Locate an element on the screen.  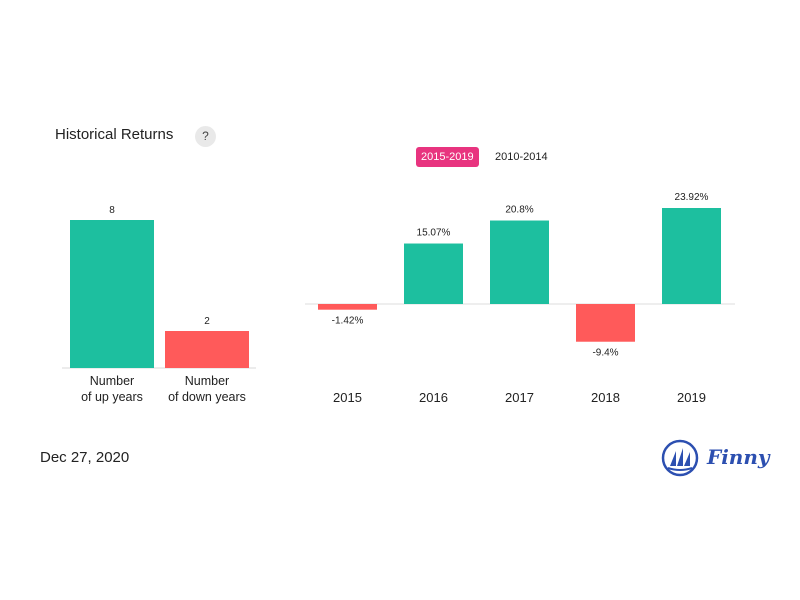
x-tick-label: 2015 is located at coordinates (347, 397).